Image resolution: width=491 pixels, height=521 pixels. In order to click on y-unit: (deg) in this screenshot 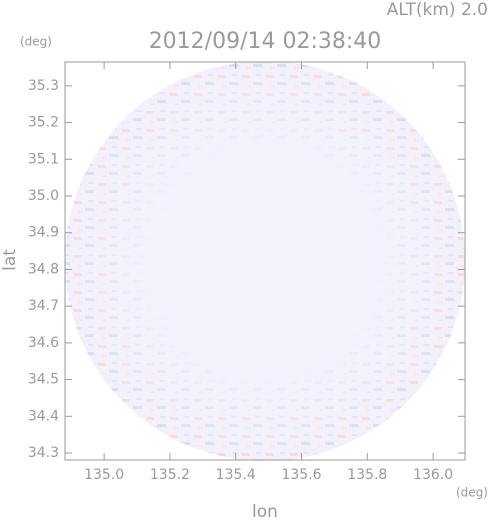, I will do `click(36, 42)`.